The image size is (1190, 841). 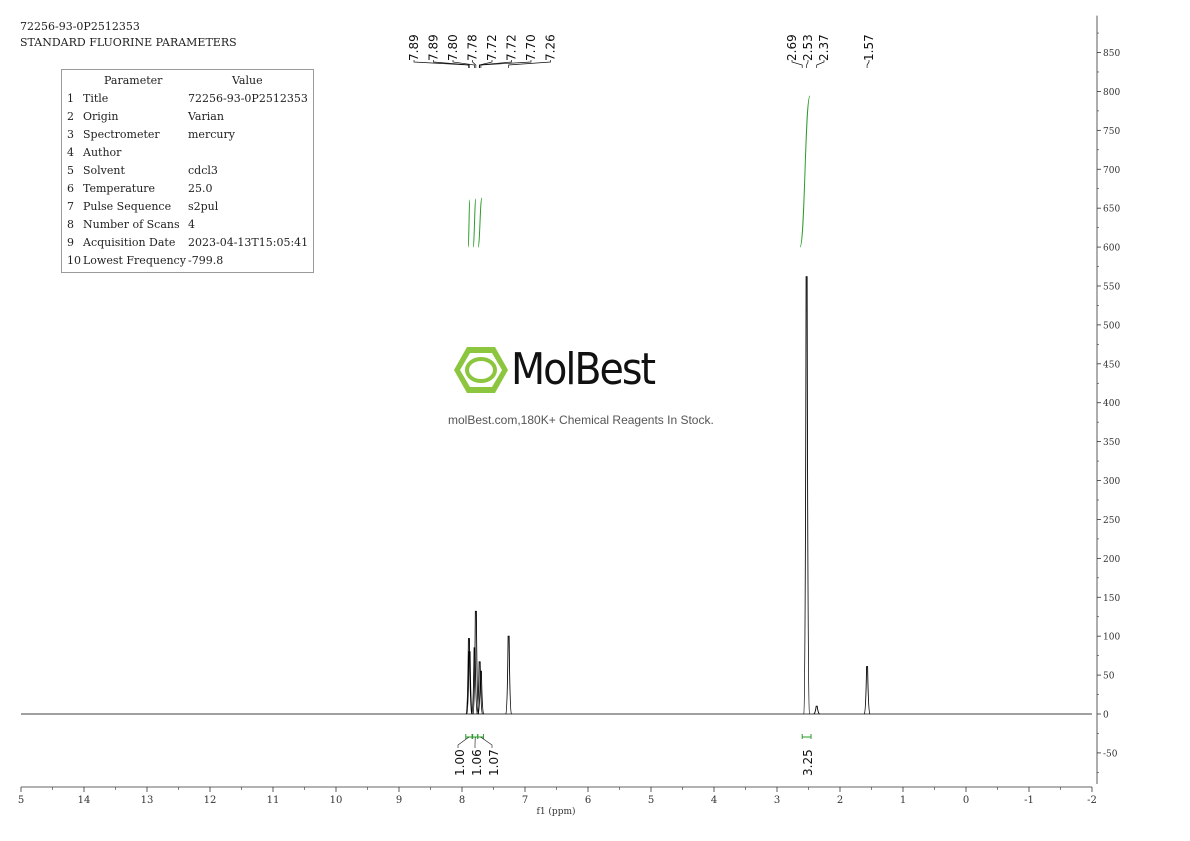 I want to click on integral-label: 1.07, so click(x=494, y=762).